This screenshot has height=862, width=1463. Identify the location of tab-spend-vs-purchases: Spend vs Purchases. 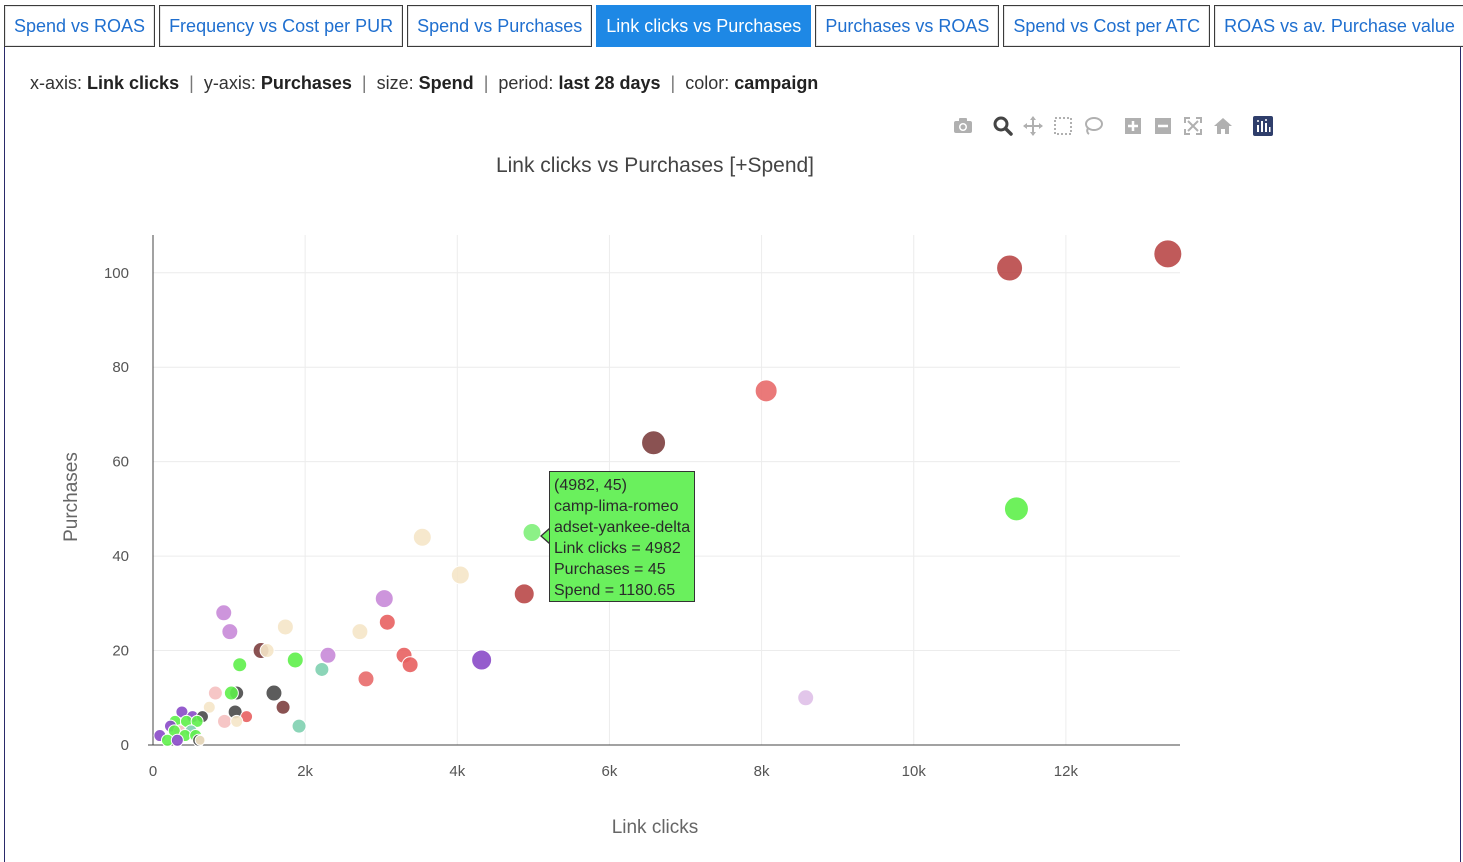
(500, 26).